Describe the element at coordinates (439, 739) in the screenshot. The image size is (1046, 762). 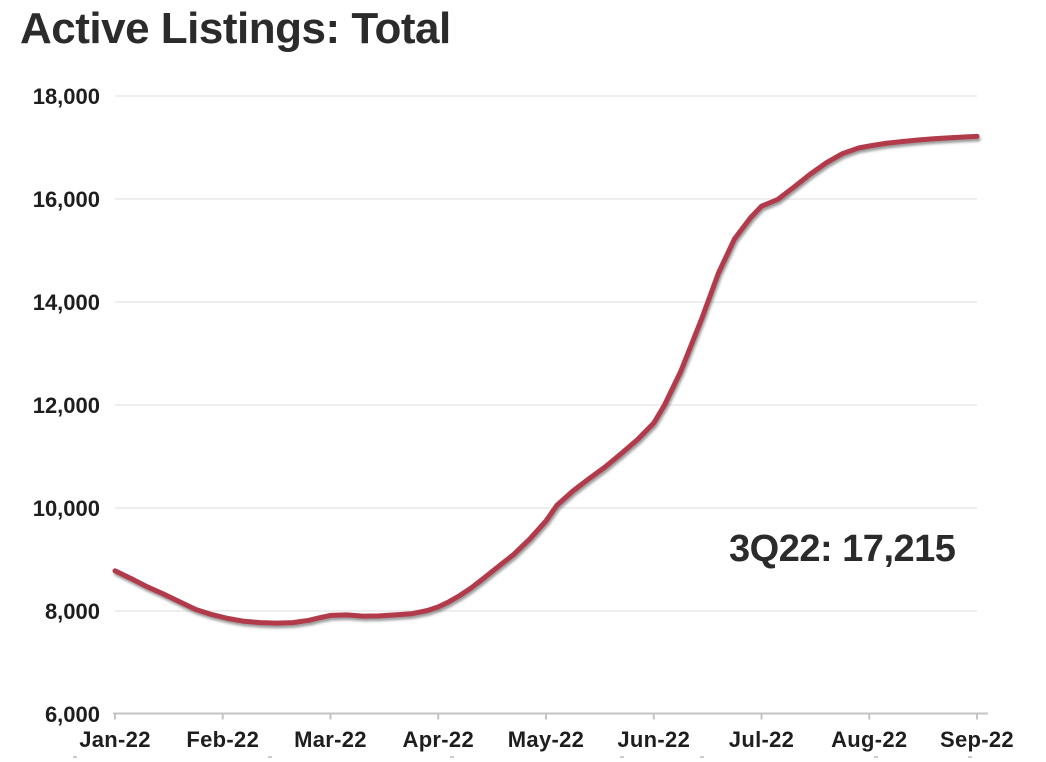
I see `x-tick-label: Apr-22` at that location.